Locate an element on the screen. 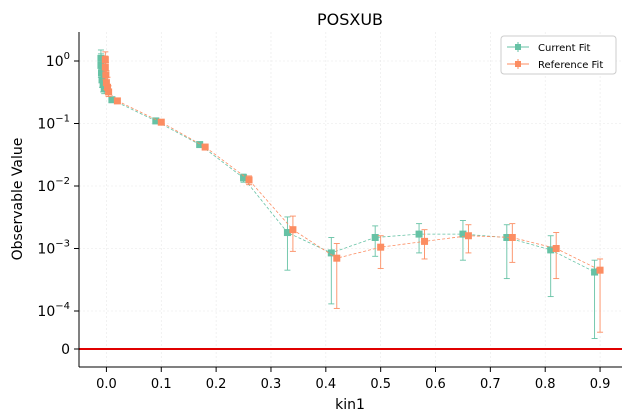 The width and height of the screenshot is (631, 420). legend-item-current-fit: Current Fit is located at coordinates (549, 48).